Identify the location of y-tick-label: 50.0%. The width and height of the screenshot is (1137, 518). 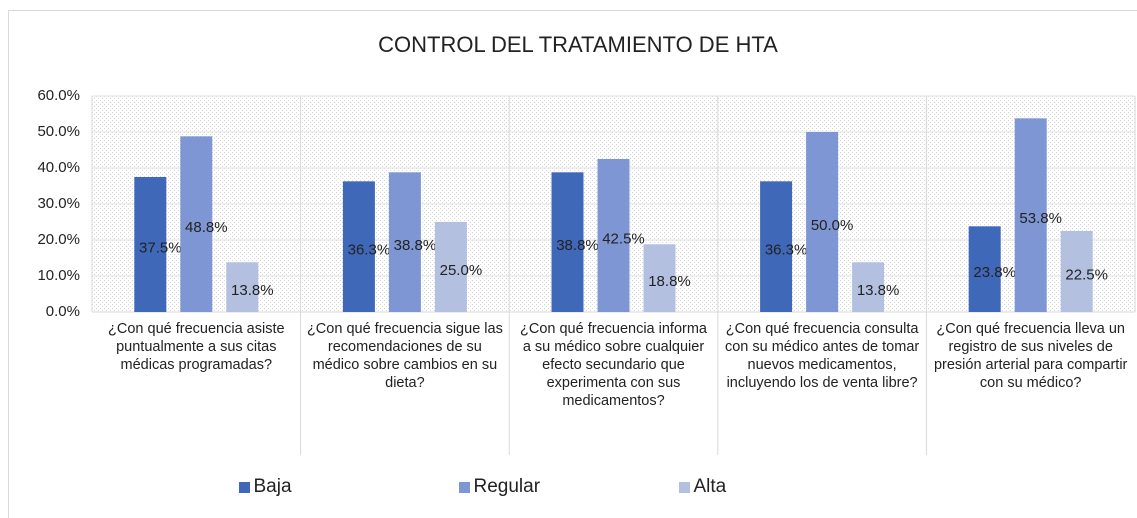
(58, 131).